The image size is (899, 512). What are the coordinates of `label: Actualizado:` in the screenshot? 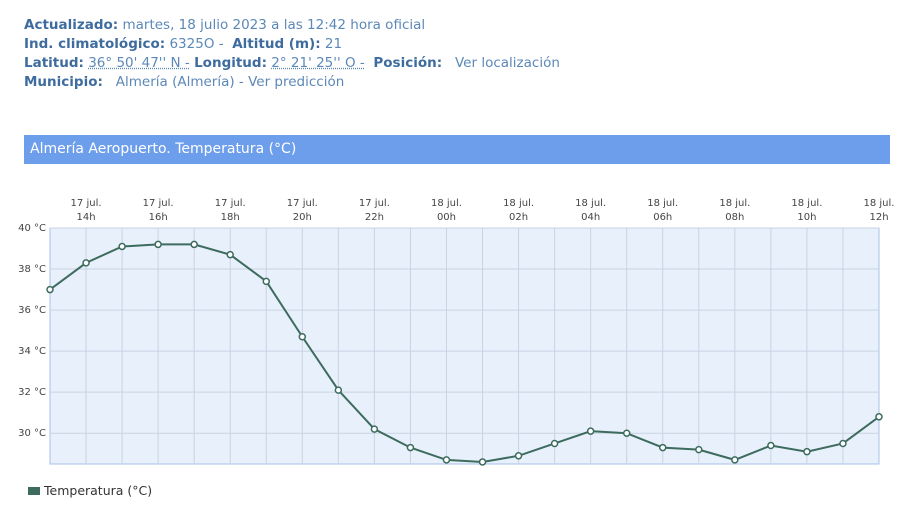 It's located at (71, 25).